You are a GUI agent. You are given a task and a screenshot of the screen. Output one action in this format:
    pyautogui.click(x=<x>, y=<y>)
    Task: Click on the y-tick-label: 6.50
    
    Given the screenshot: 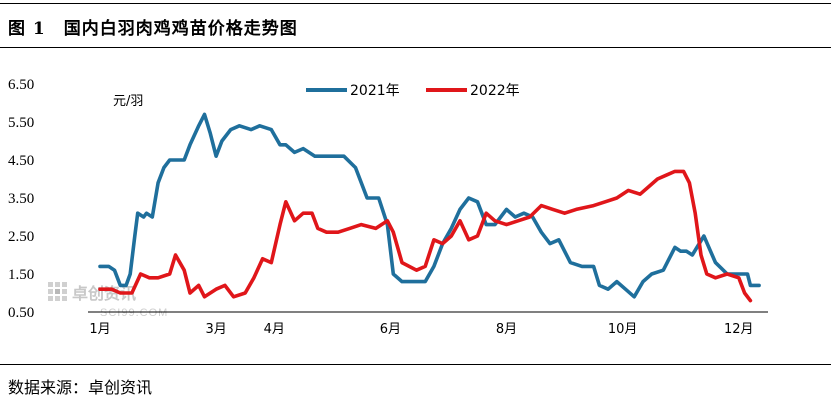 What is the action you would take?
    pyautogui.click(x=21, y=85)
    